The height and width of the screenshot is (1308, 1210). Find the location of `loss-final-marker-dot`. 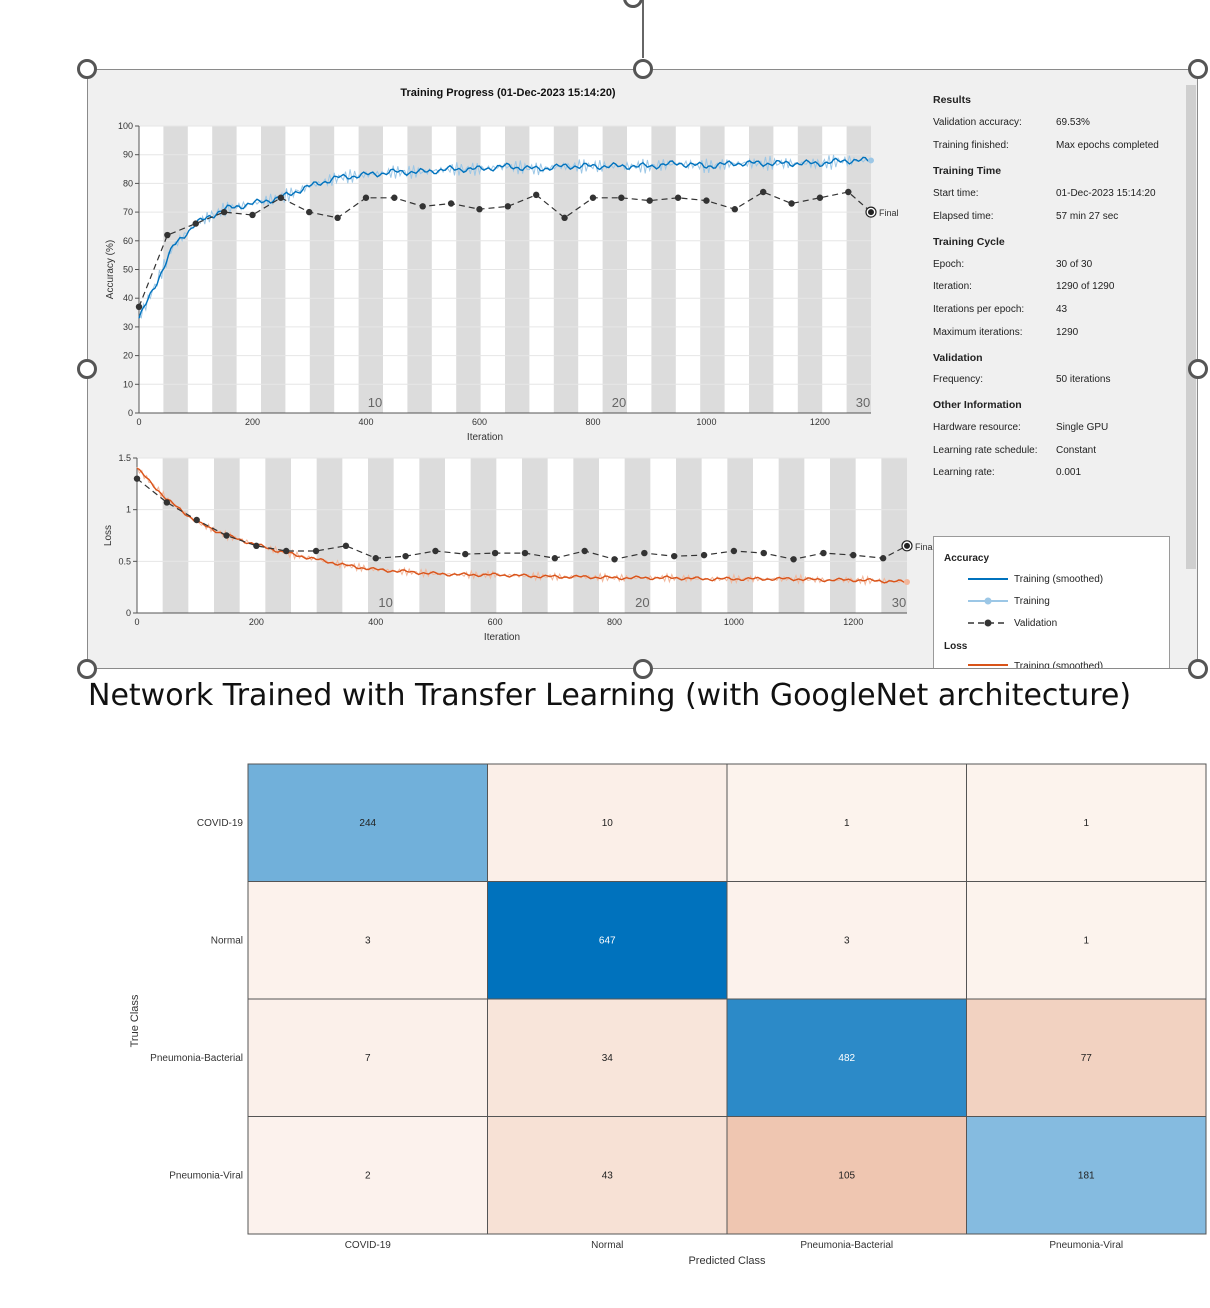

loss-final-marker-dot is located at coordinates (907, 545).